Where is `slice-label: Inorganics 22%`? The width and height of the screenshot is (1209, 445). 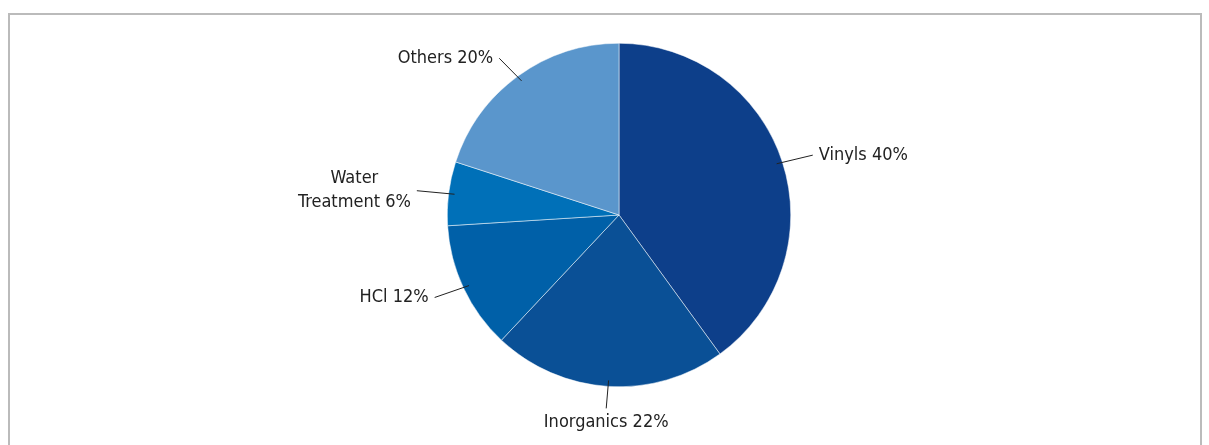 slice-label: Inorganics 22% is located at coordinates (606, 421).